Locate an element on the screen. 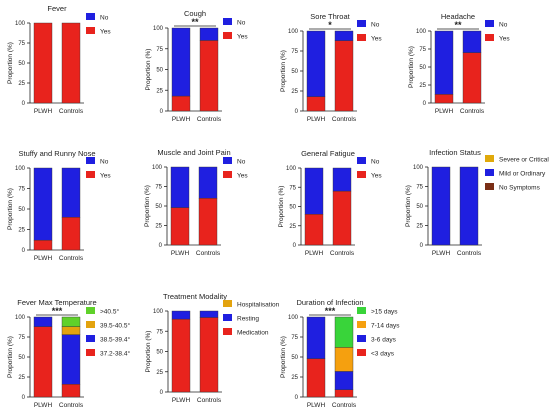 The image size is (550, 417). bar-38-5-39-4--plwh is located at coordinates (43, 321).